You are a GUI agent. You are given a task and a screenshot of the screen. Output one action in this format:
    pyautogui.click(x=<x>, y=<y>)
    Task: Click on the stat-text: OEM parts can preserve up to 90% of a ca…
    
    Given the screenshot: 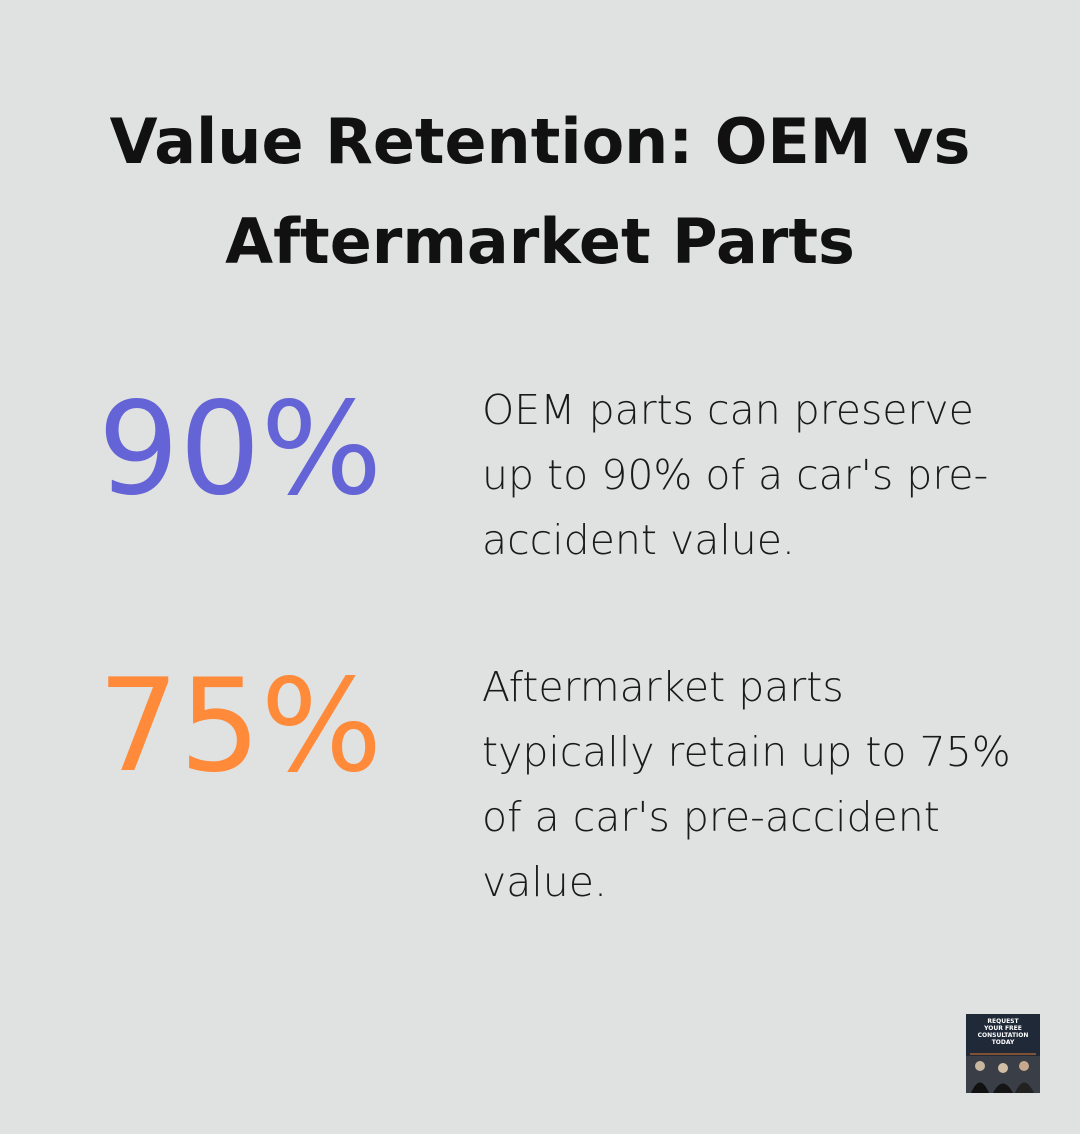 What is the action you would take?
    pyautogui.click(x=735, y=475)
    